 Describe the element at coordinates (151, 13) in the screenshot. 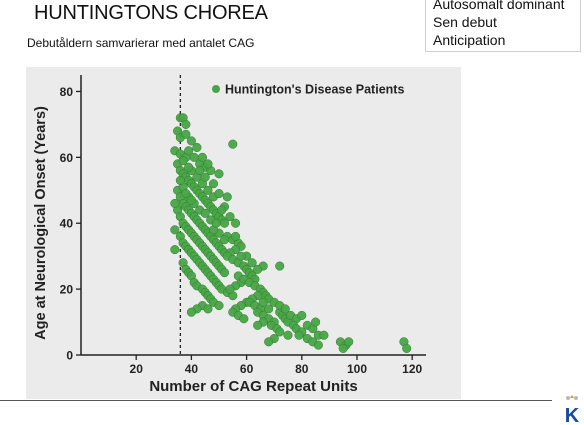

I see `slide-title: HUNTINGTONS CHOREA` at that location.